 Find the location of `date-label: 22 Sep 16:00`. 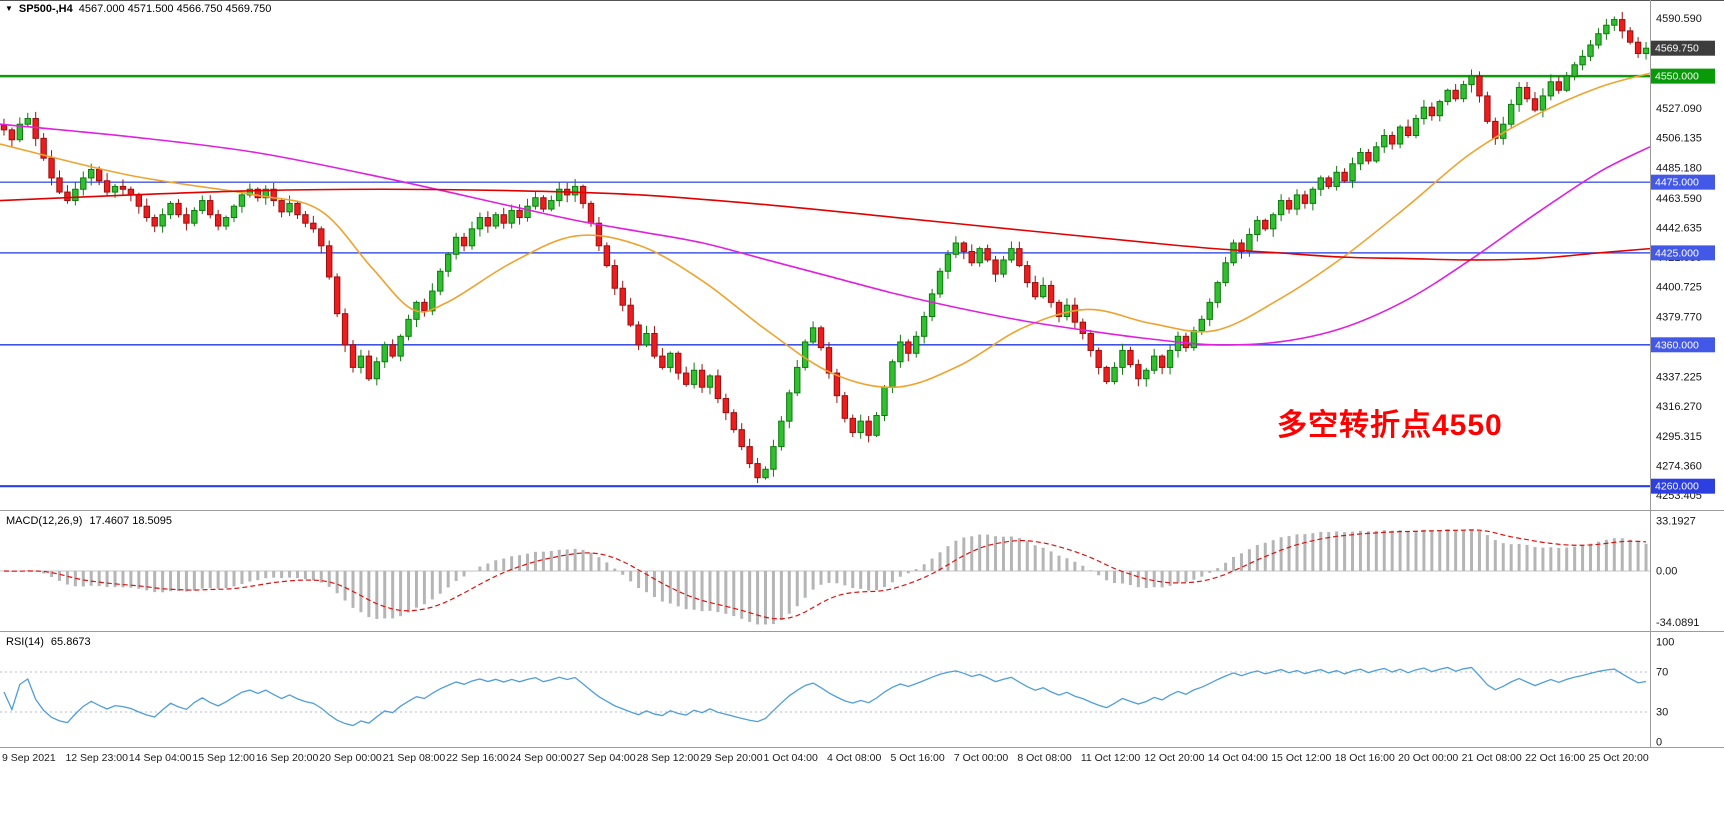

date-label: 22 Sep 16:00 is located at coordinates (477, 758).